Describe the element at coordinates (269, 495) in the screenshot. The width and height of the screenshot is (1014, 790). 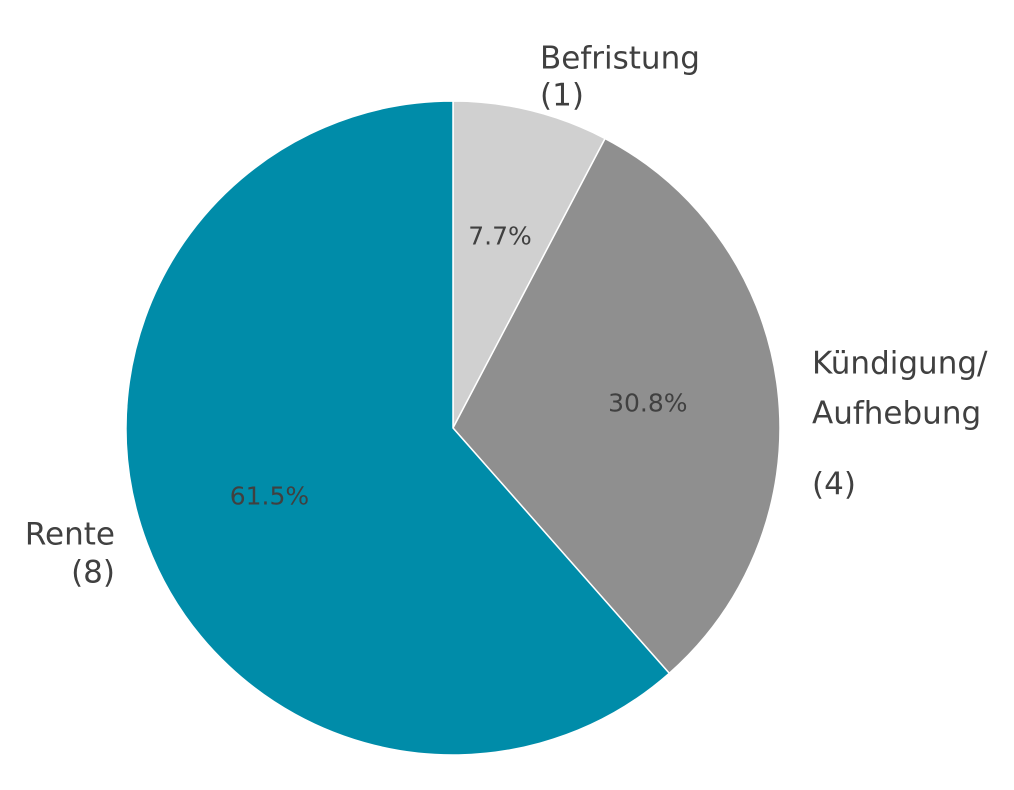
I see `percent-label: 61.5%` at that location.